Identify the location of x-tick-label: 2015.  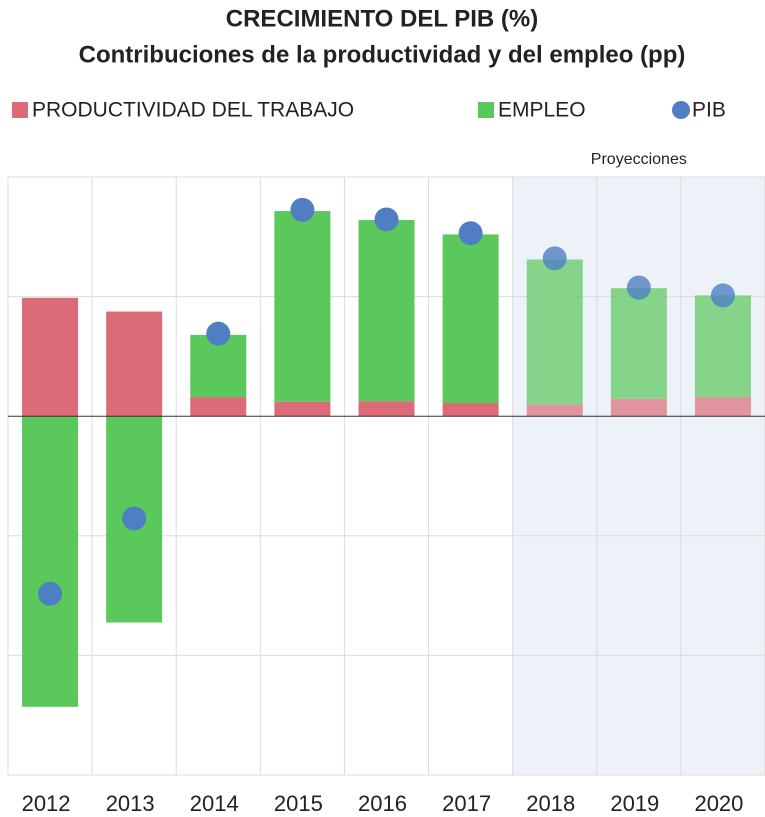
(298, 803).